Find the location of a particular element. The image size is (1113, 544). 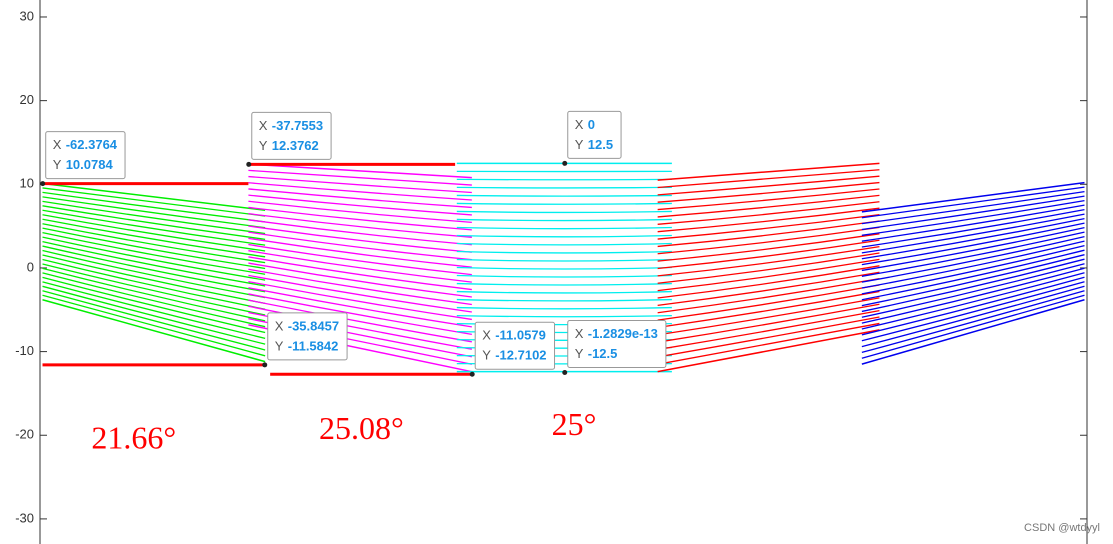

datatip: X 0Y 12.5 is located at coordinates (594, 134).